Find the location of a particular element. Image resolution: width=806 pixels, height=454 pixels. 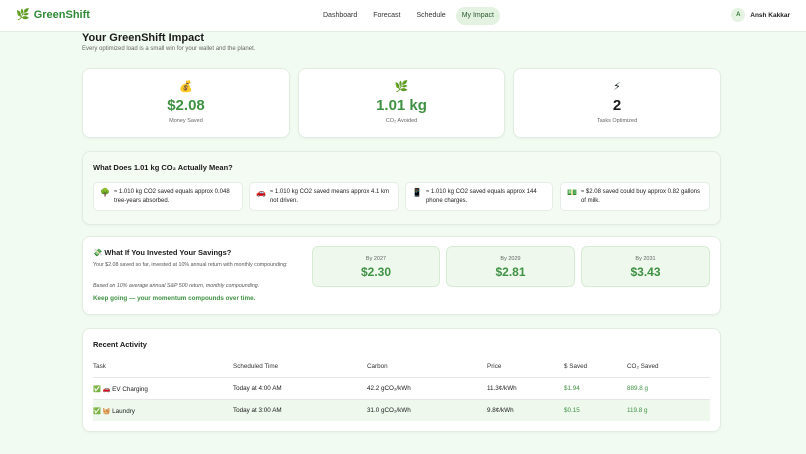

nav-forecast: Forecast is located at coordinates (387, 15).